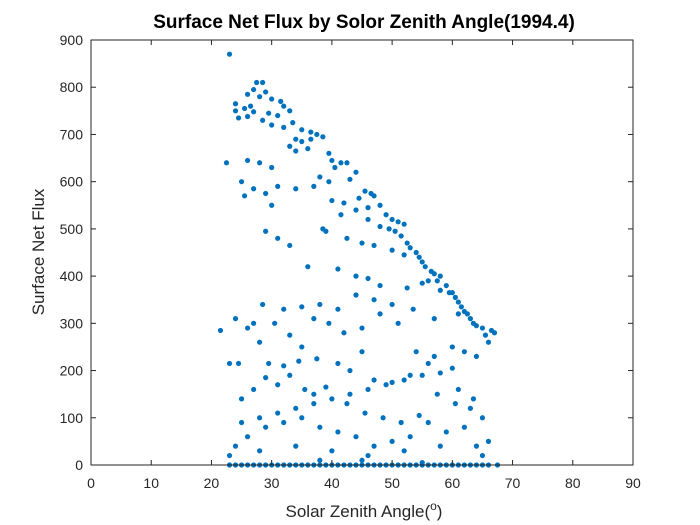 Image resolution: width=700 pixels, height=525 pixels. What do you see at coordinates (79, 465) in the screenshot?
I see `y-tick-label: 0` at bounding box center [79, 465].